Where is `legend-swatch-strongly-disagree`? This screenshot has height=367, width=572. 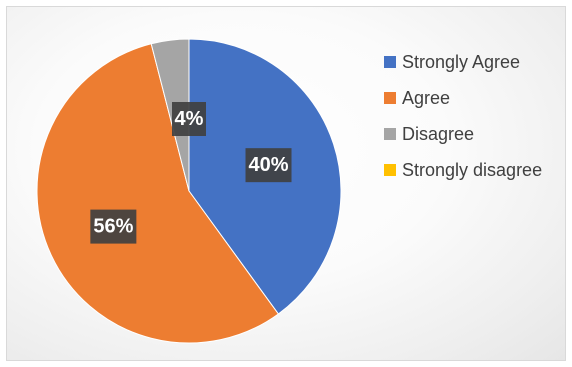 legend-swatch-strongly-disagree is located at coordinates (390, 170).